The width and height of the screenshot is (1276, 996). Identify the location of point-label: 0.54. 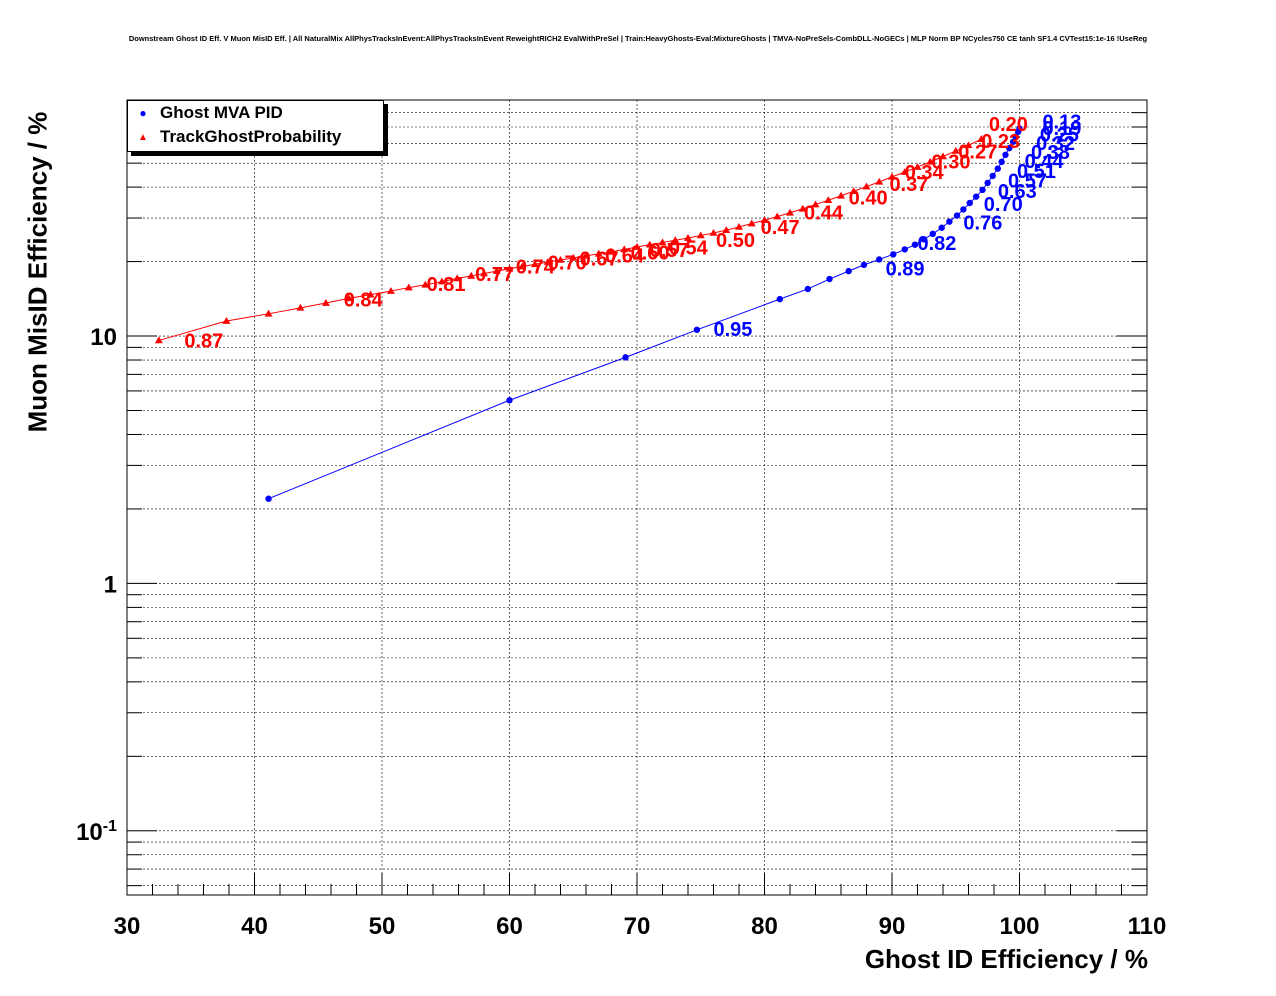
(689, 249).